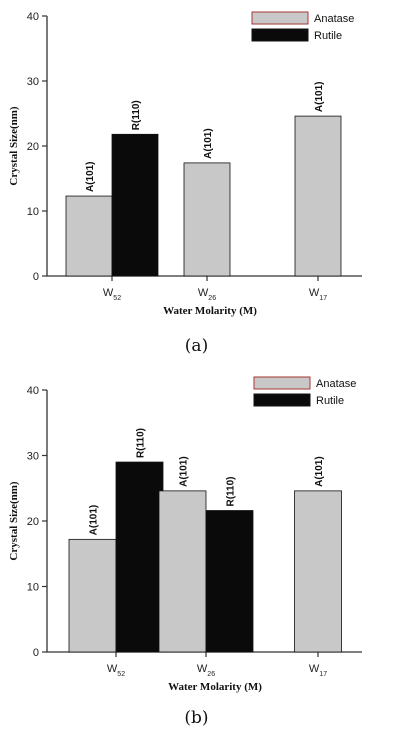 This screenshot has height=739, width=393. I want to click on caption-a: (a), so click(196, 346).